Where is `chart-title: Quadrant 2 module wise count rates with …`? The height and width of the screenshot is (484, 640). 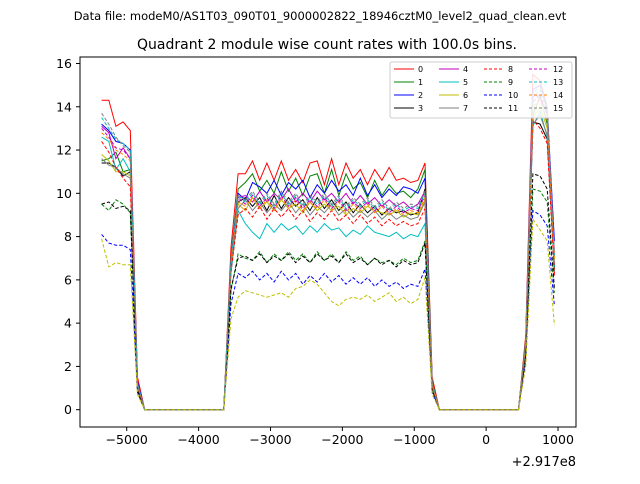 chart-title: Quadrant 2 module wise count rates with … is located at coordinates (327, 45).